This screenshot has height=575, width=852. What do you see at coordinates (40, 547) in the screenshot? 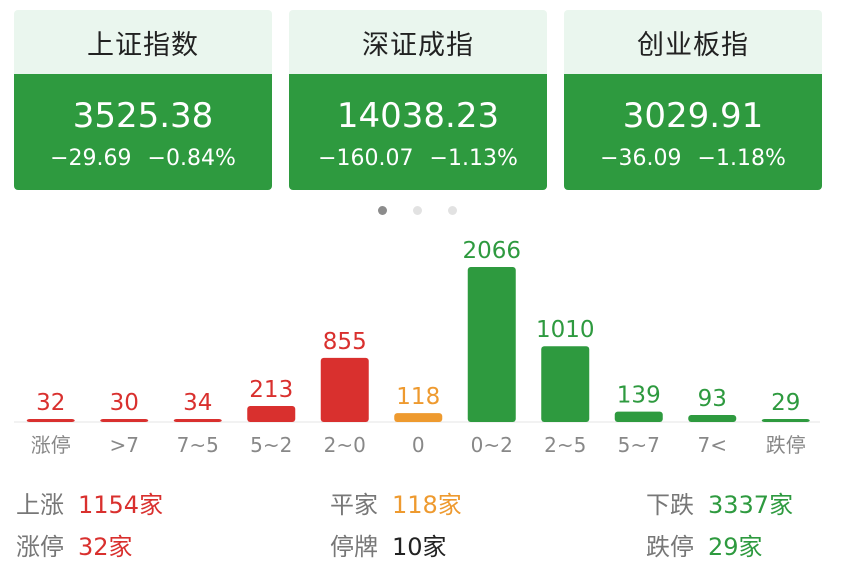
I see `summary-limit-up-label: 涨停` at bounding box center [40, 547].